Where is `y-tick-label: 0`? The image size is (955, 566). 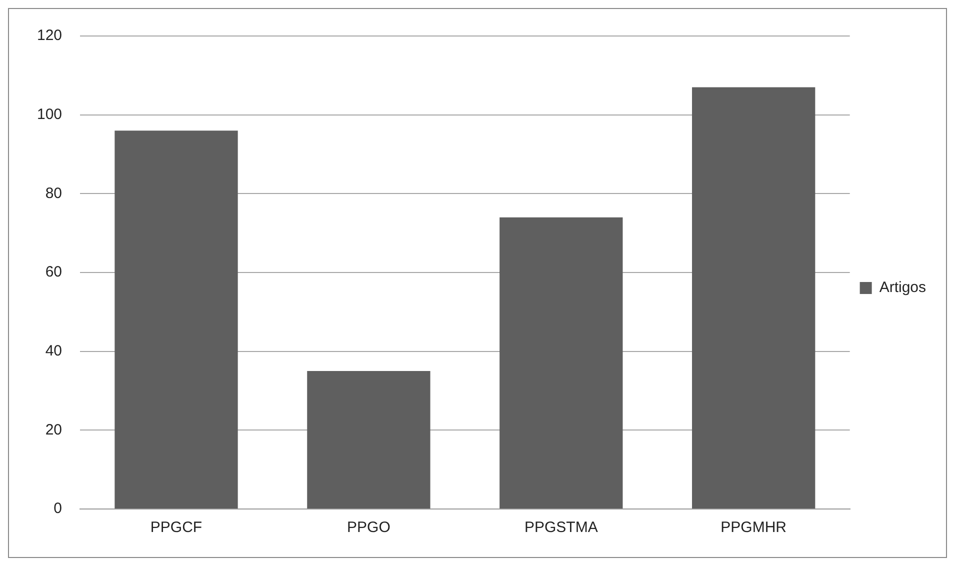 y-tick-label: 0 is located at coordinates (58, 509).